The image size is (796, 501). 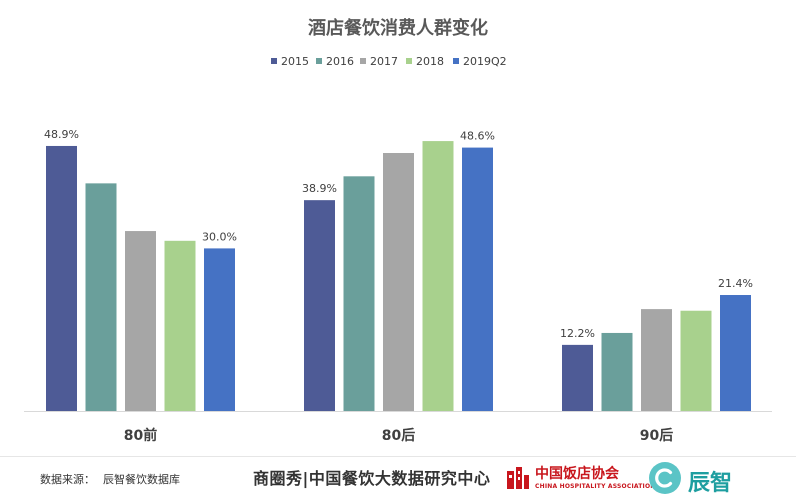 I want to click on chart-title: 酒店餐饮消费人群变化, so click(x=398, y=28).